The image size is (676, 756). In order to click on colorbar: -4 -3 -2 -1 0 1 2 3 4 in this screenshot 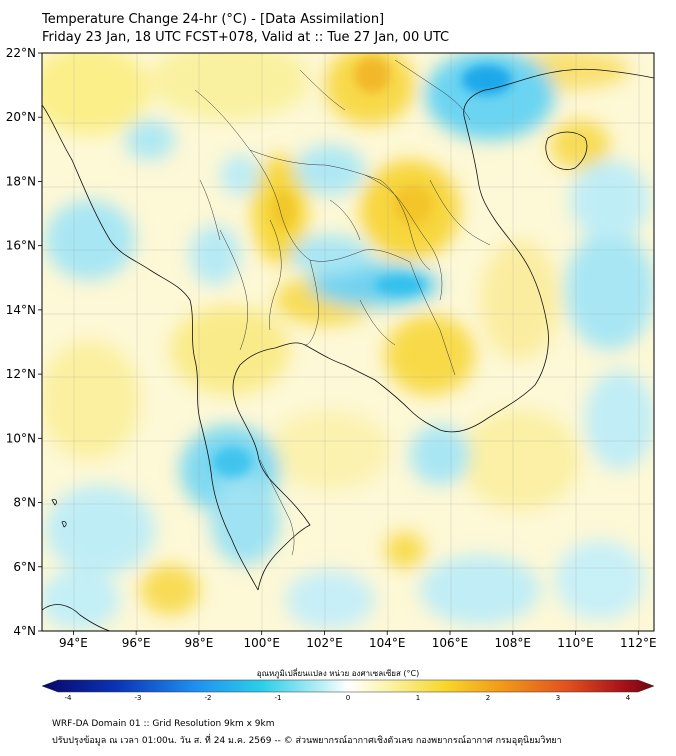, I will do `click(348, 690)`.